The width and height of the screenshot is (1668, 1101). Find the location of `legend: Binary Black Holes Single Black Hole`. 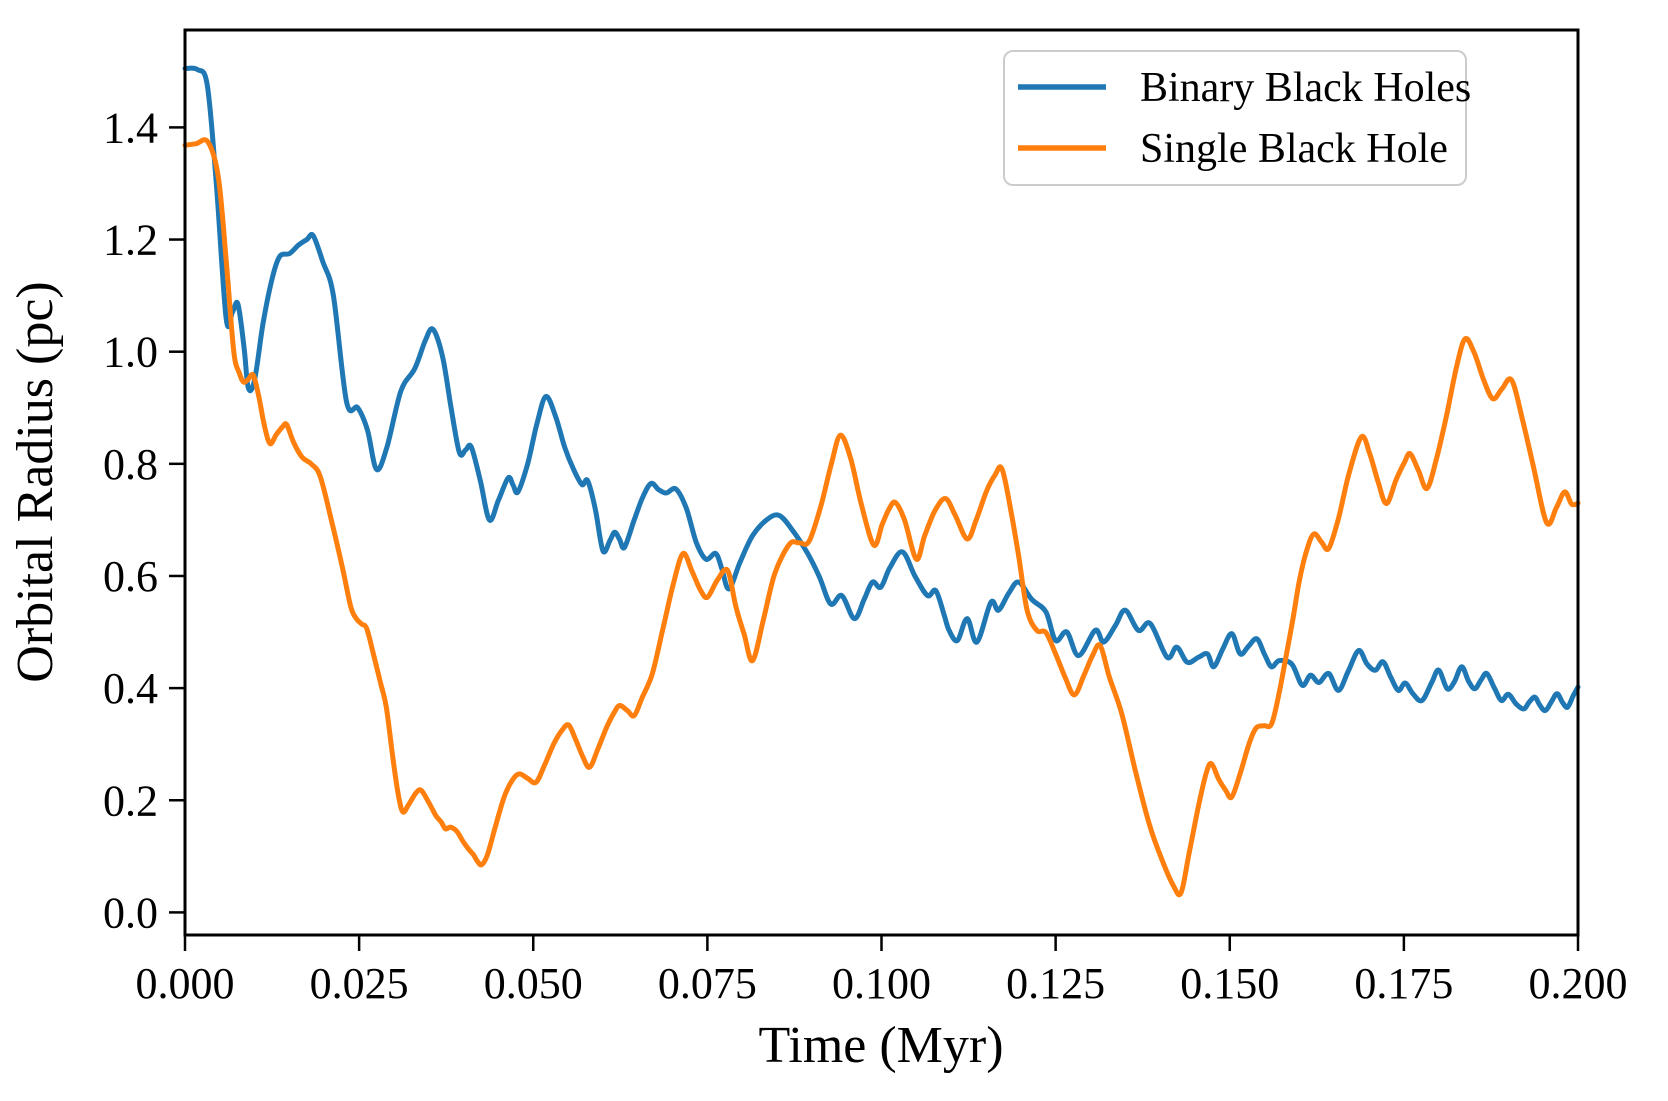

legend: Binary Black Holes Single Black Hole is located at coordinates (1237, 118).